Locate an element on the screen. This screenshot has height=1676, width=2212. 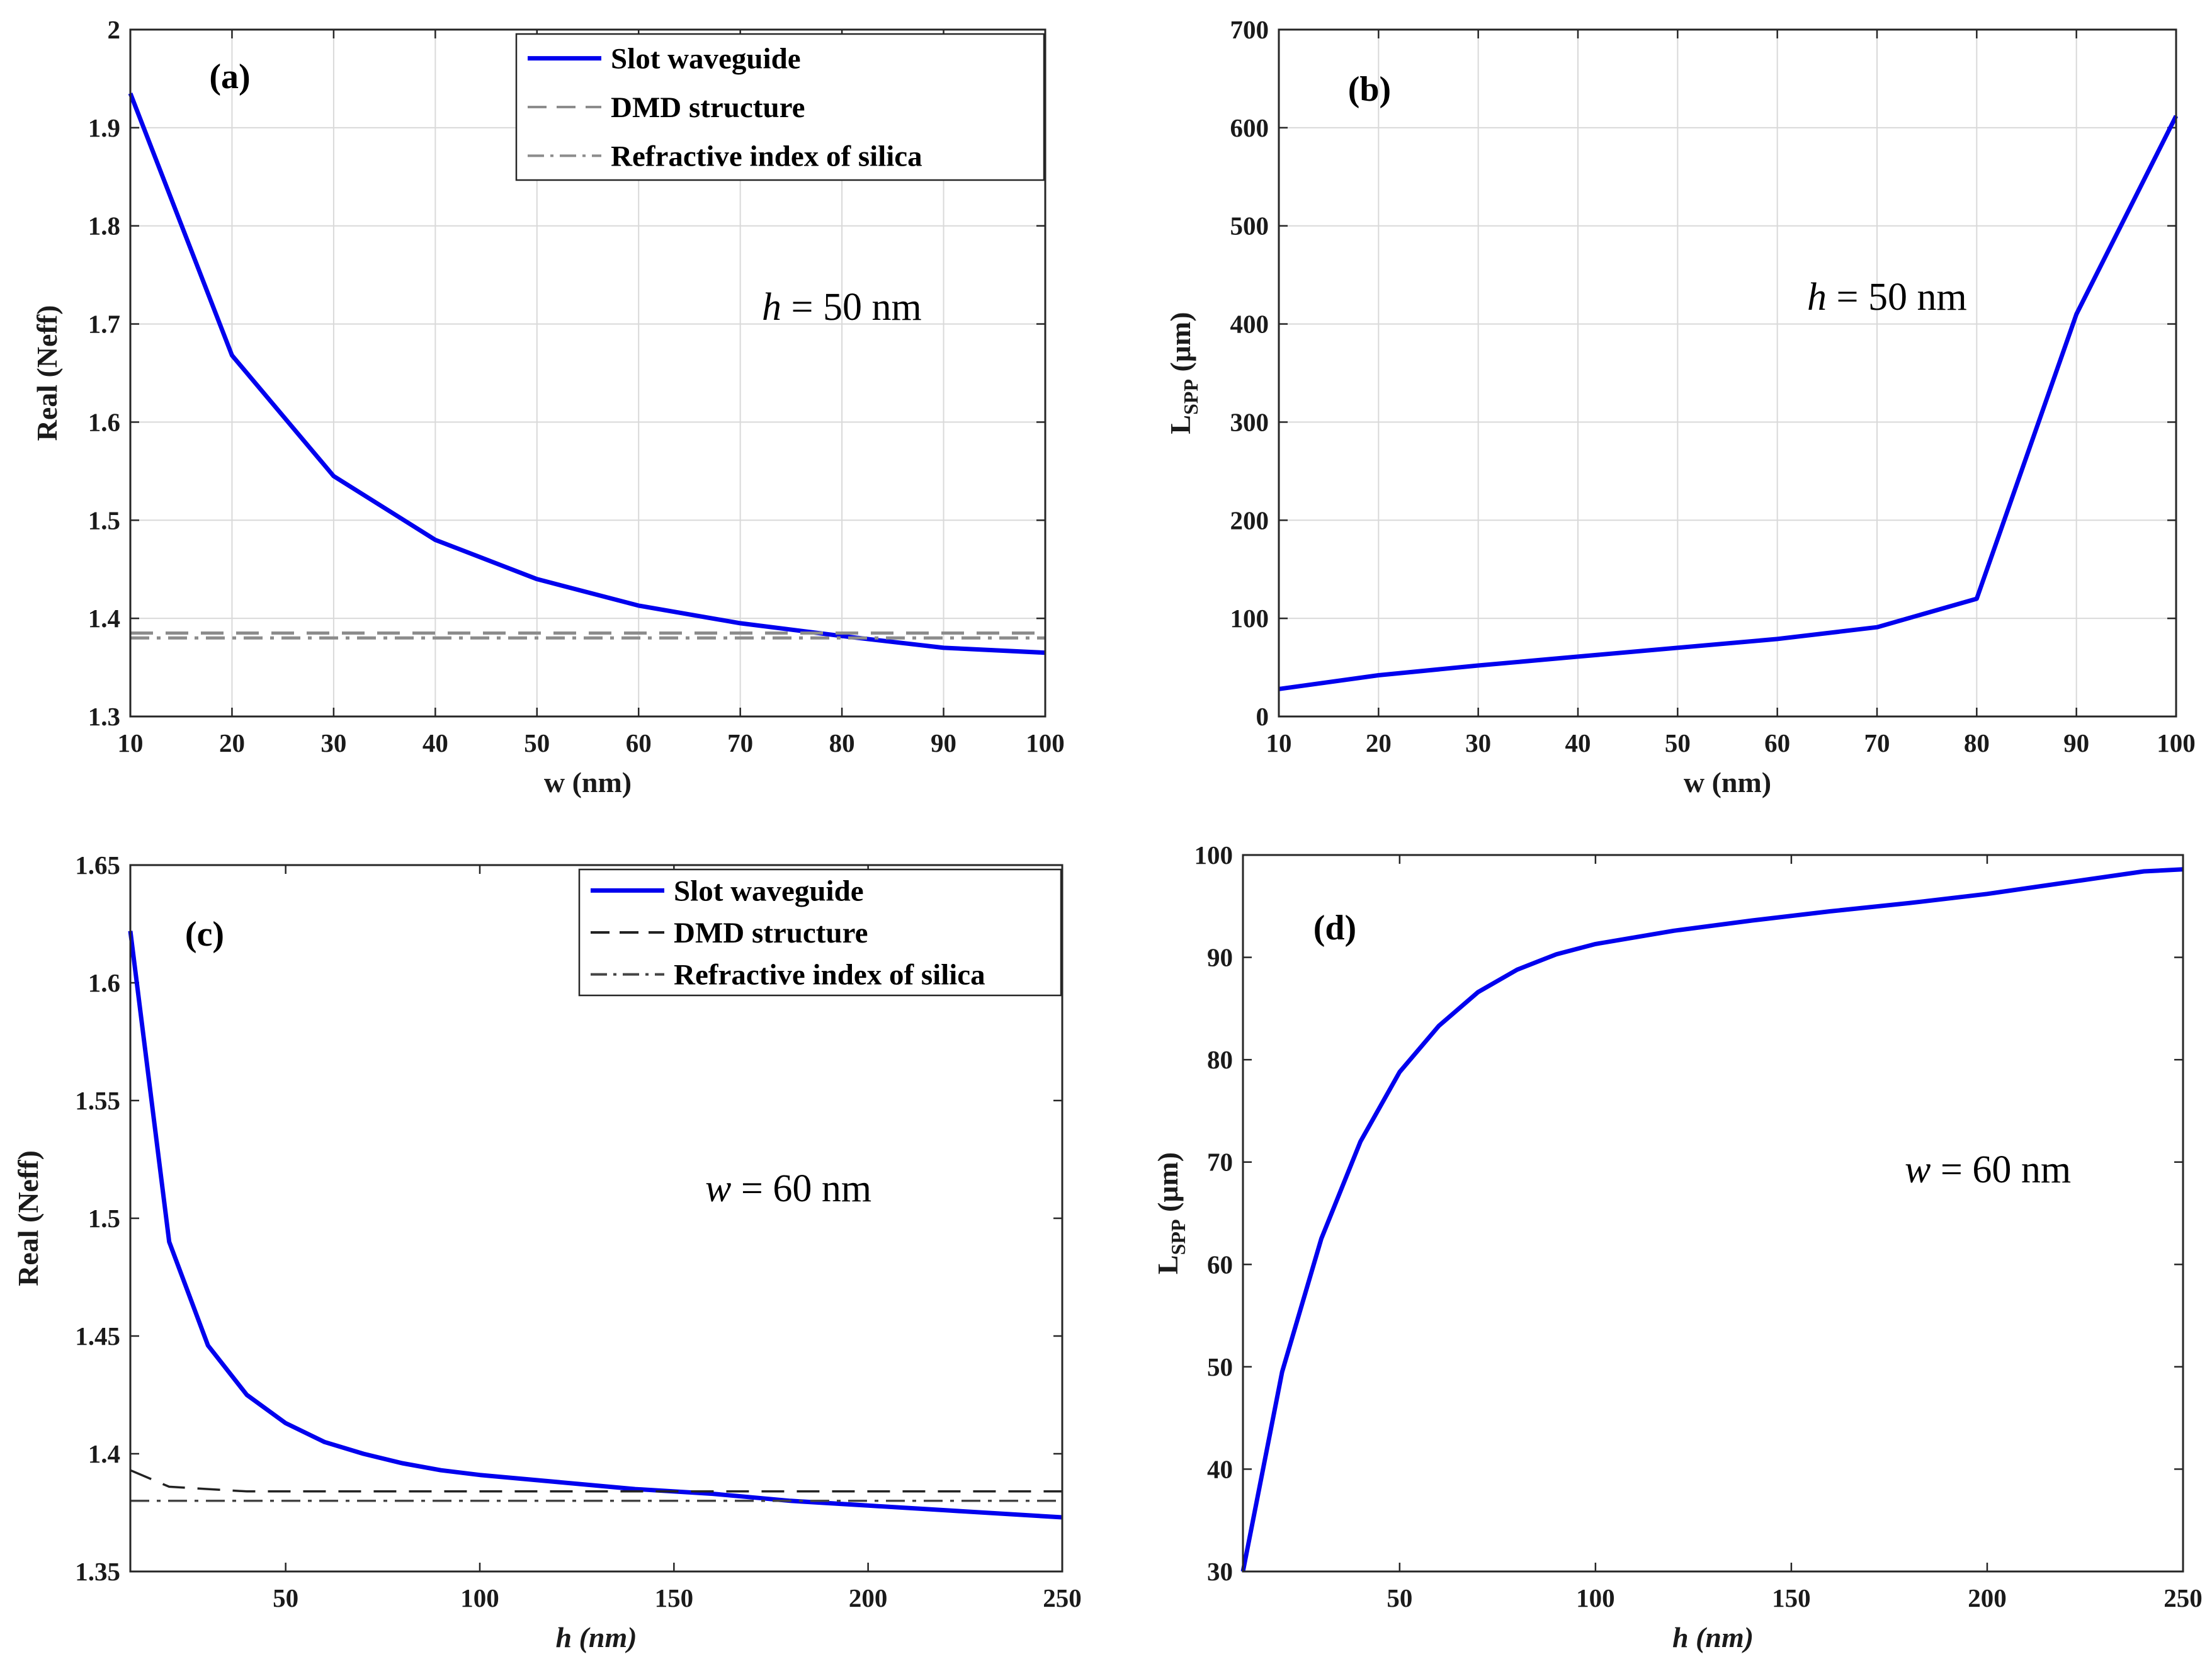
y-tick-label: 1.3 is located at coordinates (104, 716).